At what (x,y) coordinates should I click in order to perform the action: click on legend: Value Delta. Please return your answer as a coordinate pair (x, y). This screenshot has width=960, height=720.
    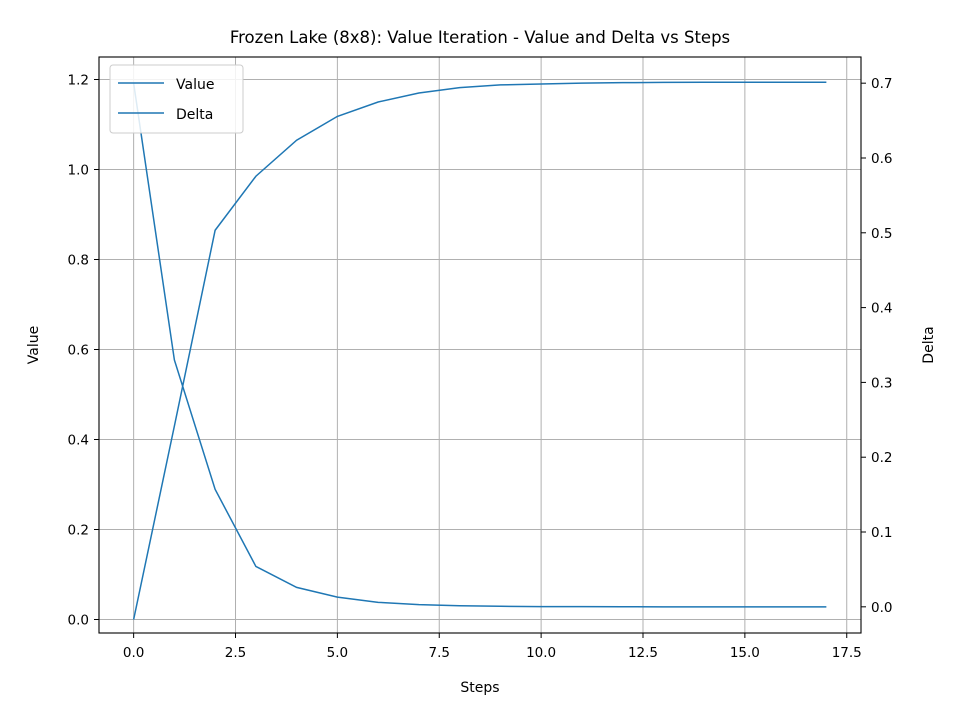
    Looking at the image, I should click on (176, 99).